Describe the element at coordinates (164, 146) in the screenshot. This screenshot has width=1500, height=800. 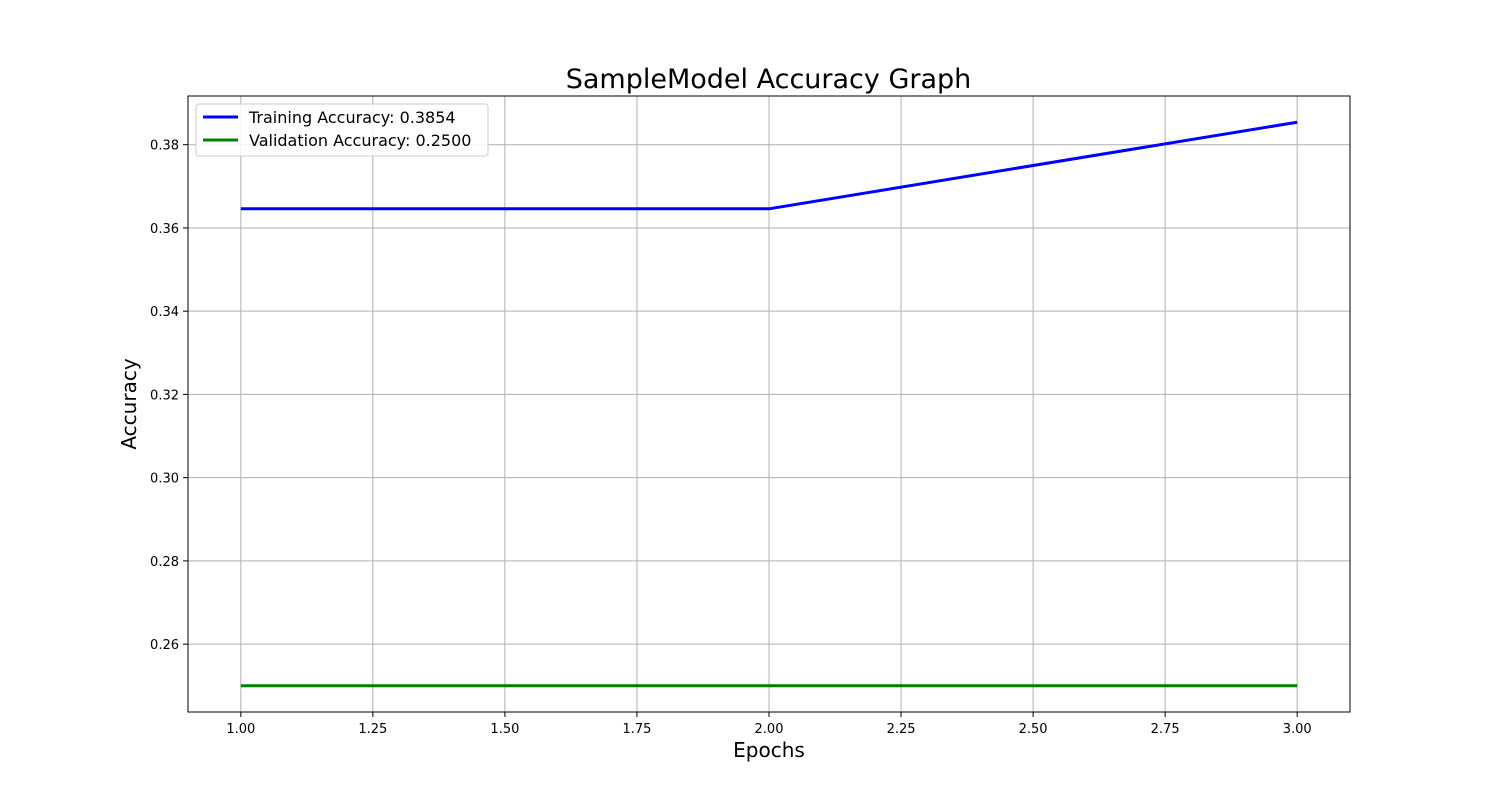
I see `y-tick-label: 0.38` at that location.